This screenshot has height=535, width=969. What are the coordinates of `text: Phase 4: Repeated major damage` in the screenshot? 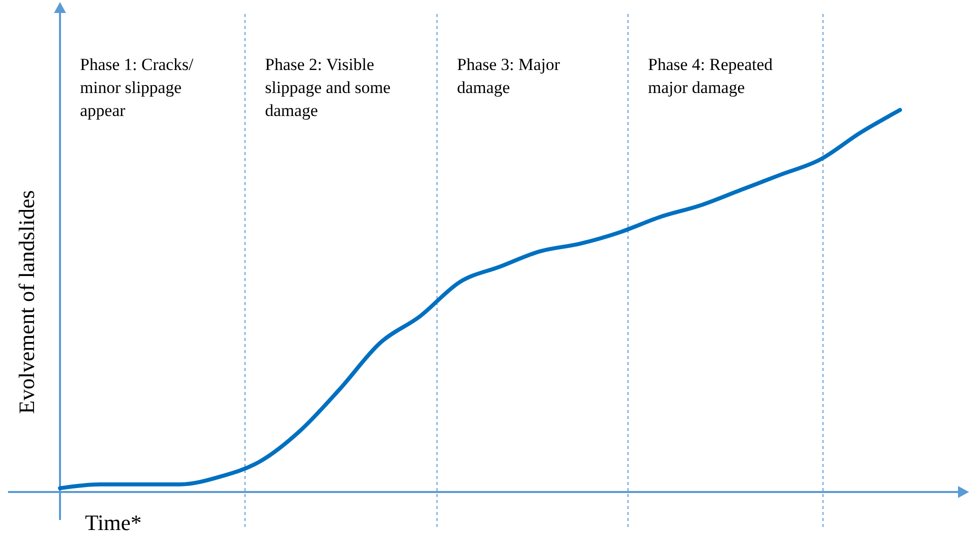 It's located at (711, 76).